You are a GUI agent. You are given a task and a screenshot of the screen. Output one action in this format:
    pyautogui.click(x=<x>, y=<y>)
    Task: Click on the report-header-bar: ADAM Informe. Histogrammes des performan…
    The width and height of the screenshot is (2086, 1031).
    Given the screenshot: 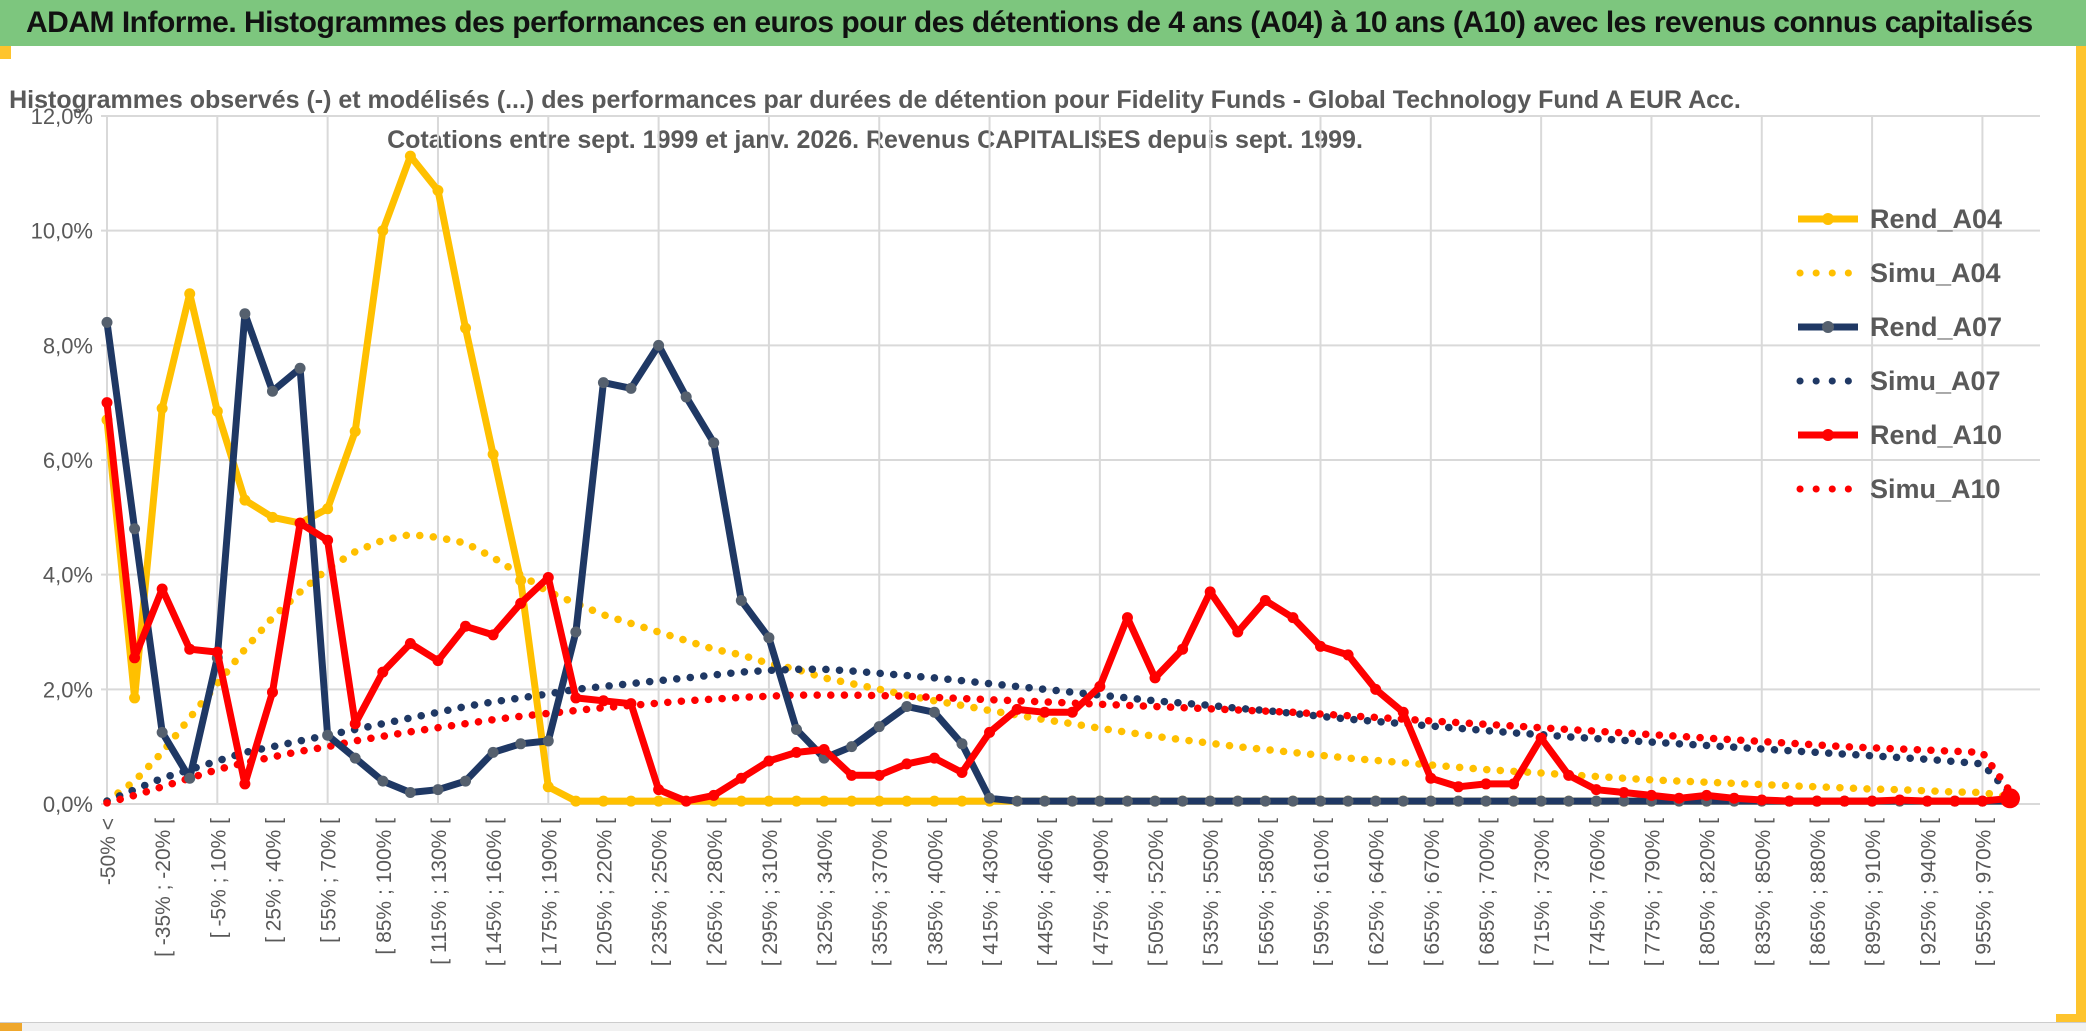 What is the action you would take?
    pyautogui.click(x=1043, y=23)
    